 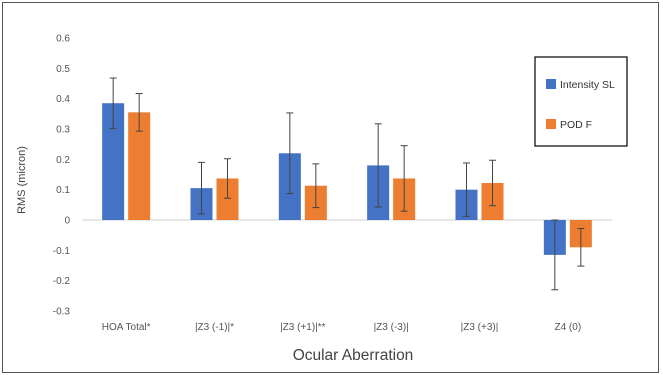 I want to click on y-tick-label: 0.4, so click(x=63, y=99).